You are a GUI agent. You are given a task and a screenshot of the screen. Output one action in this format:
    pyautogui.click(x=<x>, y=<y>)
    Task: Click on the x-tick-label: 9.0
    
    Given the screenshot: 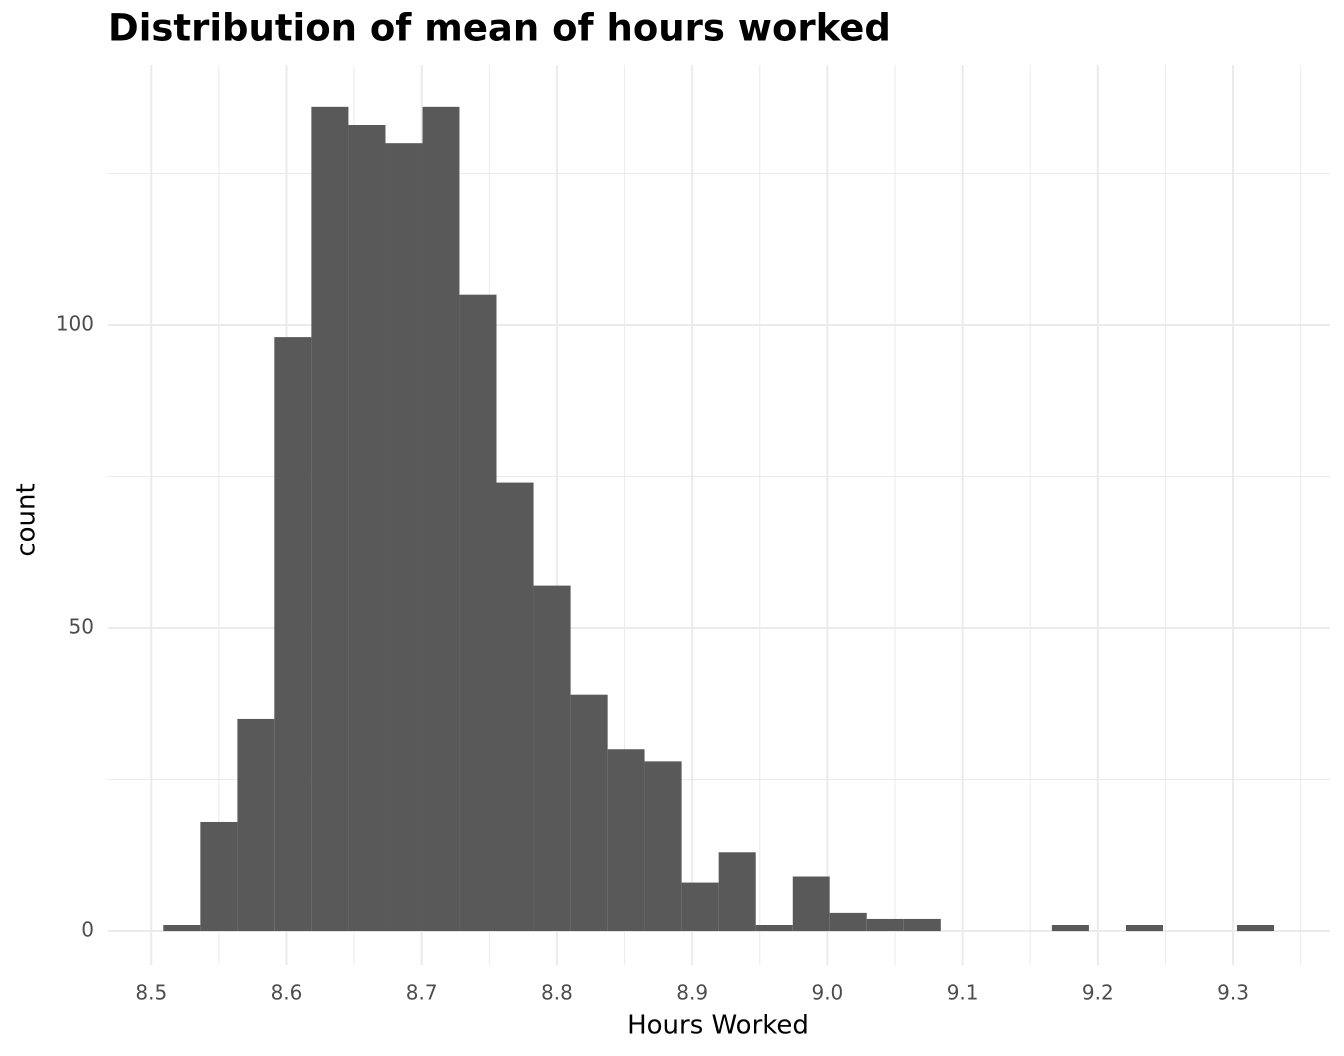 What is the action you would take?
    pyautogui.click(x=827, y=993)
    